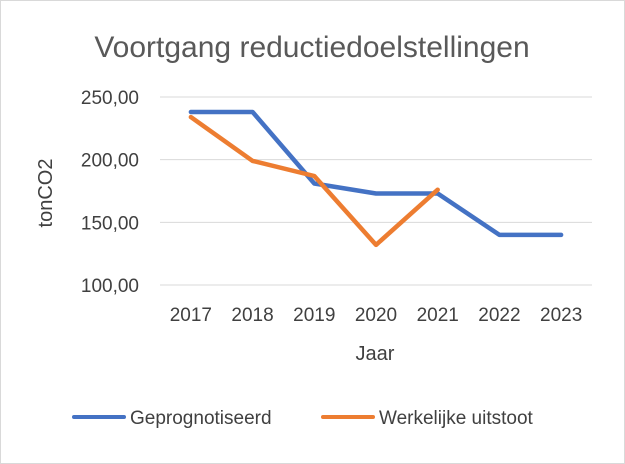 The width and height of the screenshot is (625, 464). What do you see at coordinates (191, 315) in the screenshot?
I see `x-tick-label: 2017` at bounding box center [191, 315].